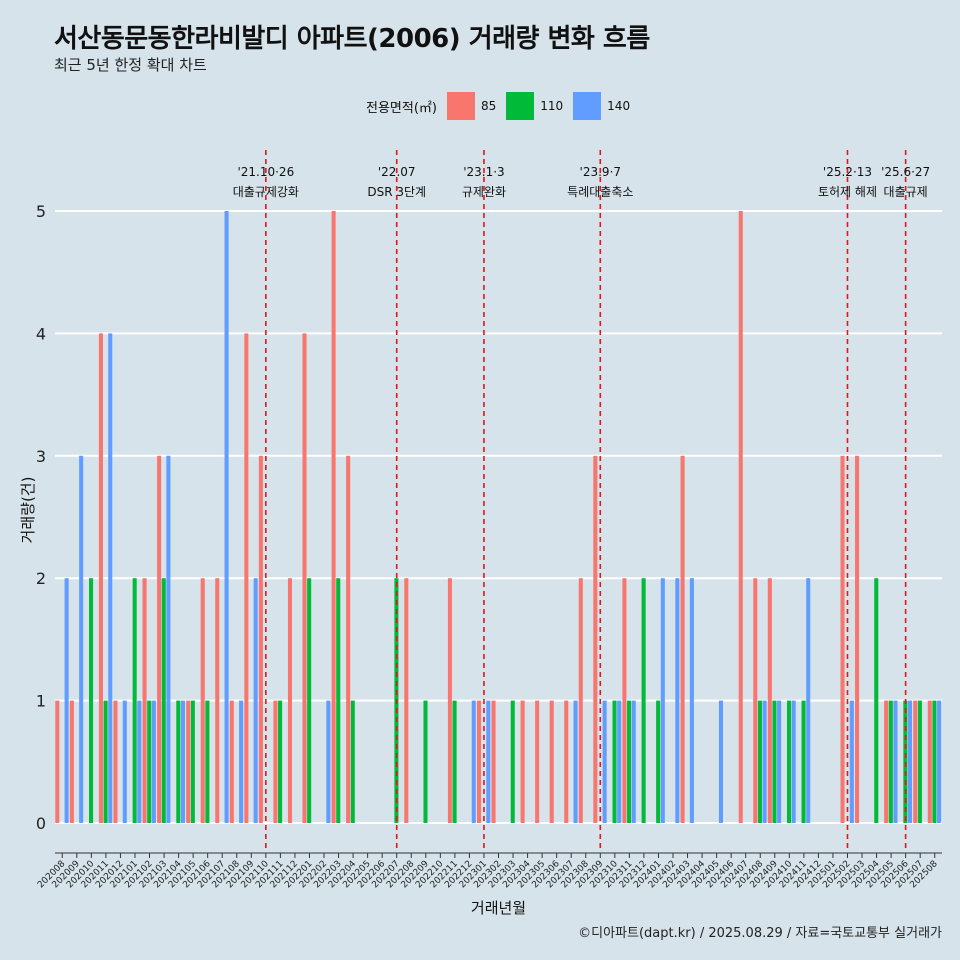 The image size is (960, 960). What do you see at coordinates (503, 106) in the screenshot?
I see `legend: 전용면적(㎡) 85 110 140` at bounding box center [503, 106].